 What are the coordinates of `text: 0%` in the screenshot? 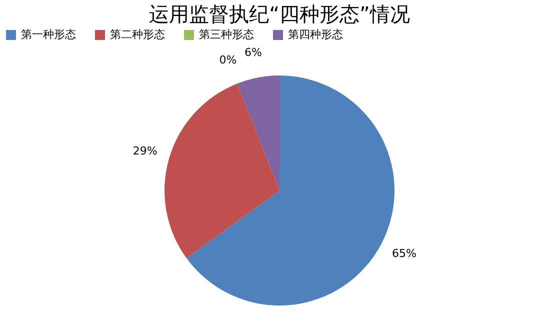 It's located at (228, 59).